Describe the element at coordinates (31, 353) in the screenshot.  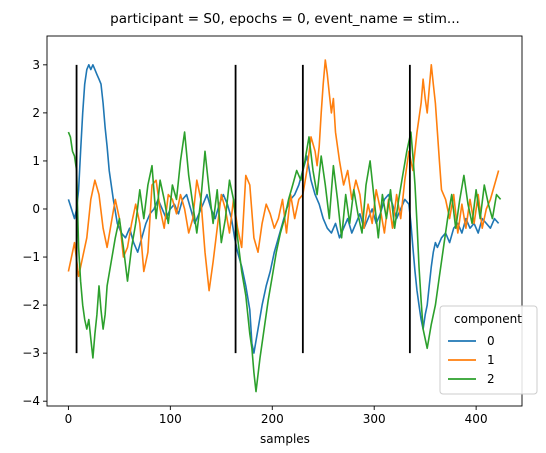
I see `y-tick-label: −3` at that location.